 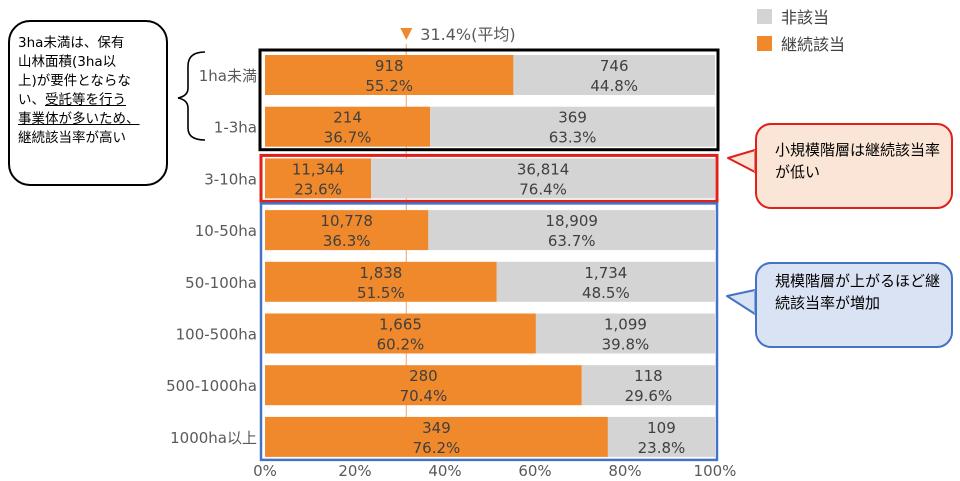 I want to click on callout-left-line-4b: 受託等を行う, so click(x=85, y=100).